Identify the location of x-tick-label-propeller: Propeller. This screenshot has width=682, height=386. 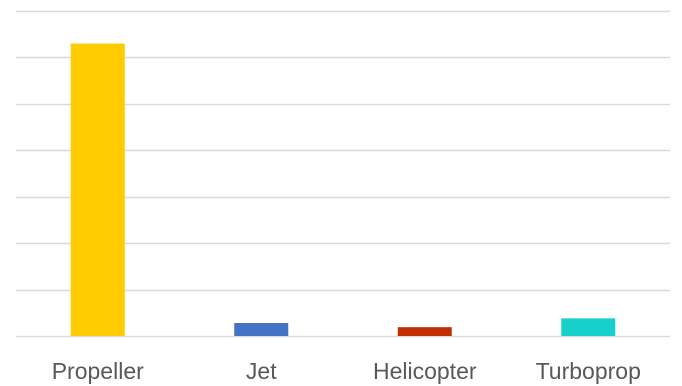
(98, 371).